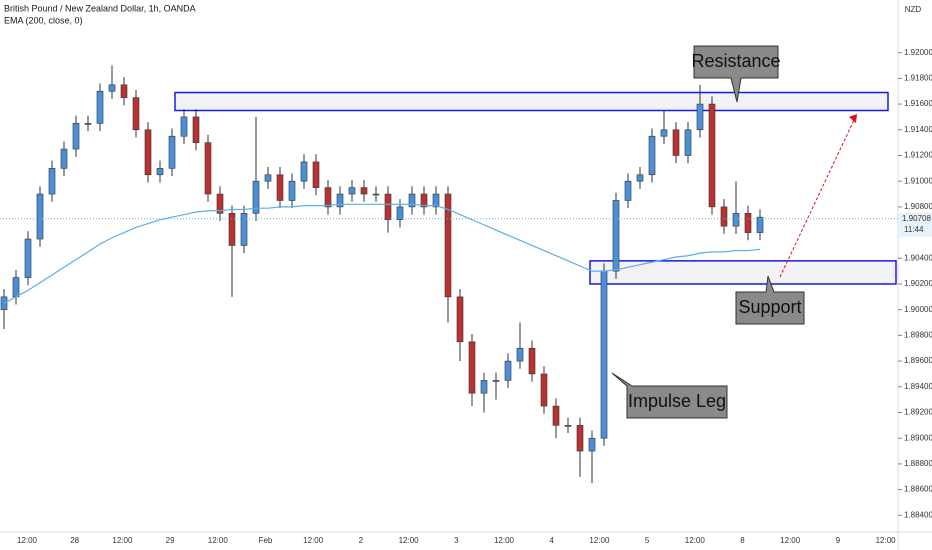  I want to click on impulse-label: Impulse Leg, so click(677, 401).